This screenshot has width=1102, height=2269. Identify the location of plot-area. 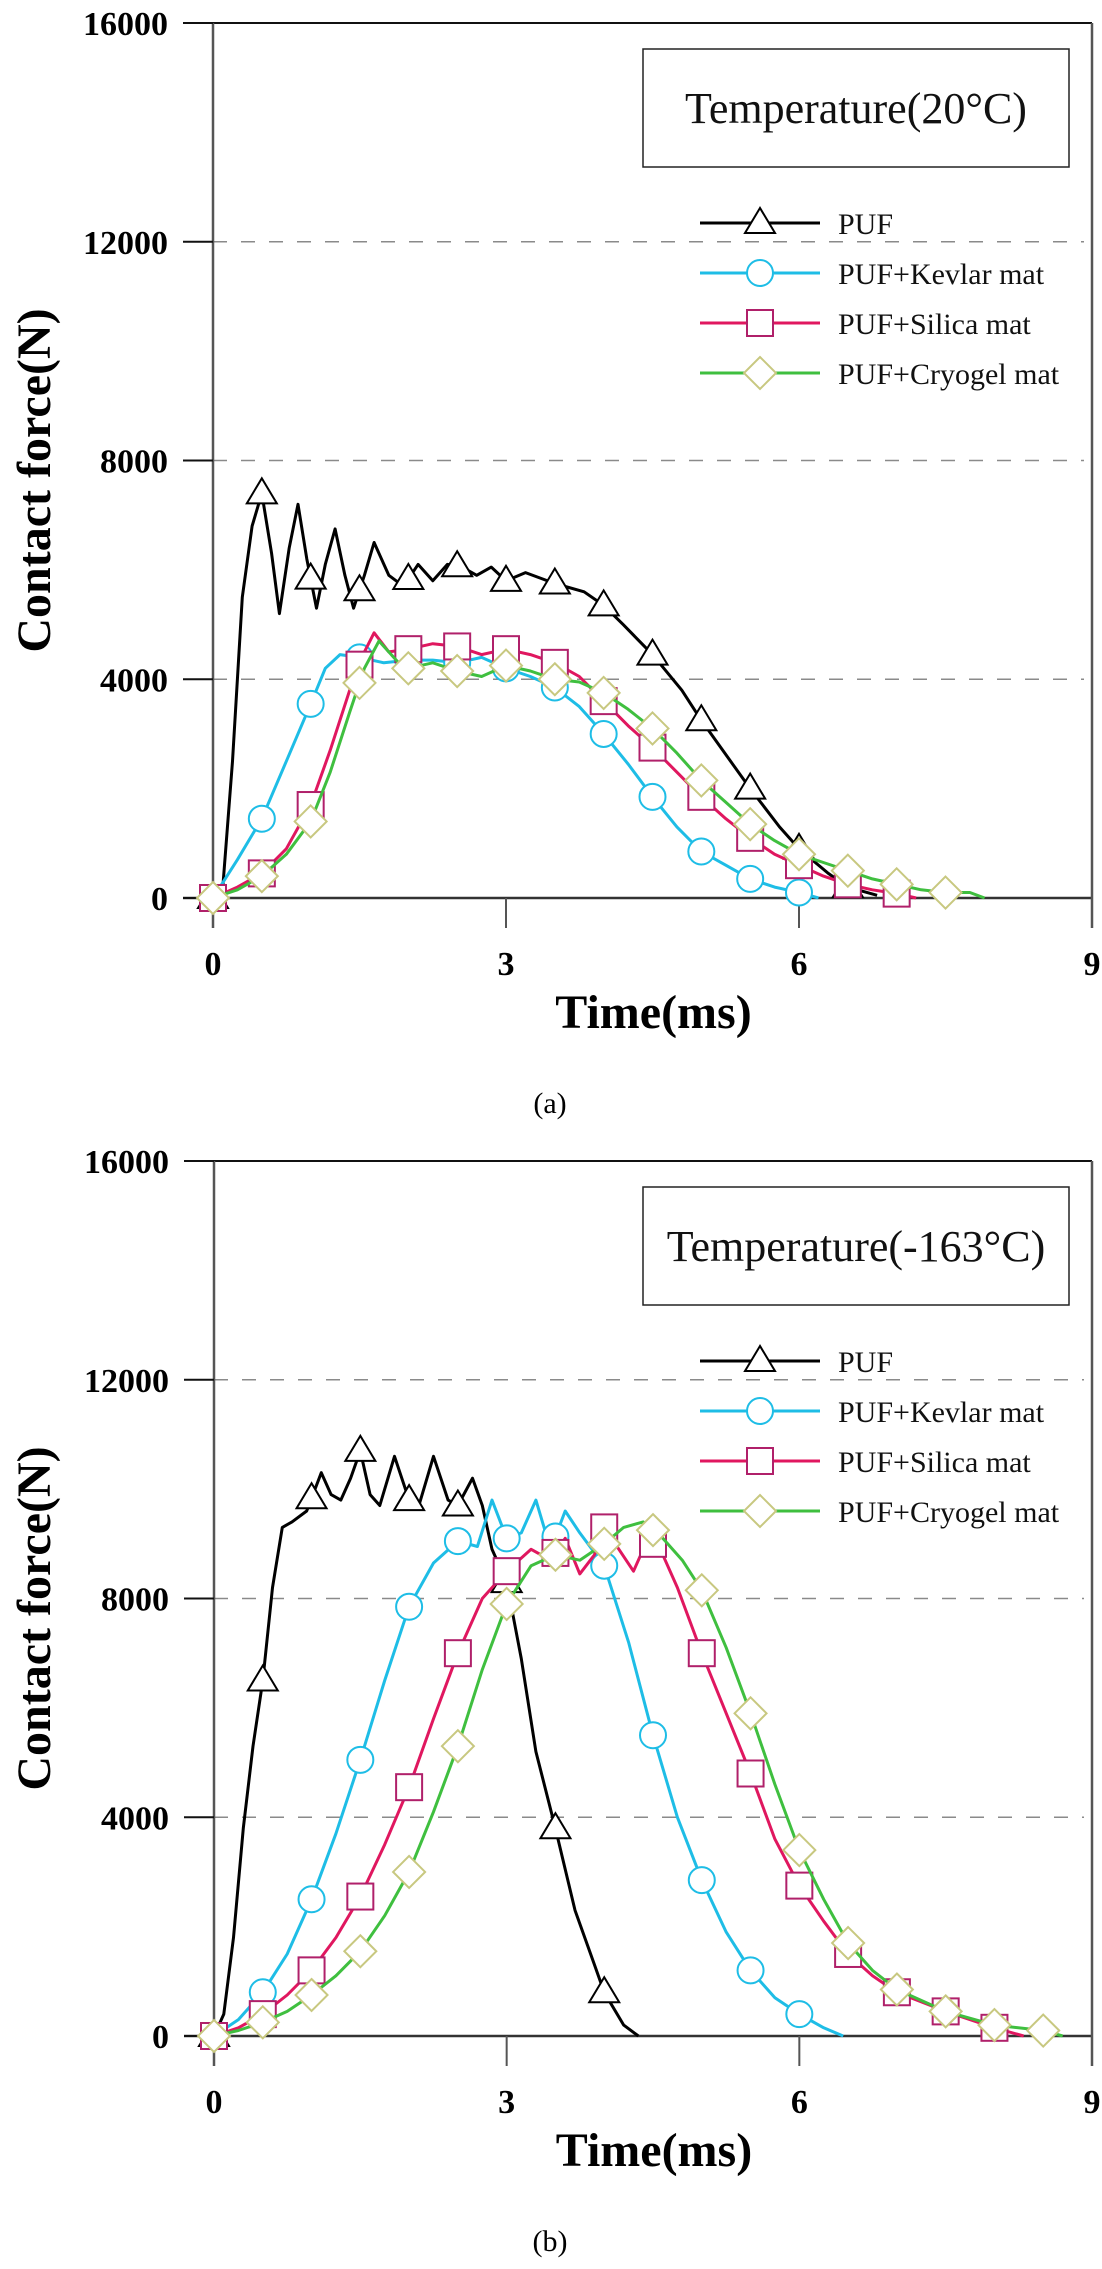
(590, 696).